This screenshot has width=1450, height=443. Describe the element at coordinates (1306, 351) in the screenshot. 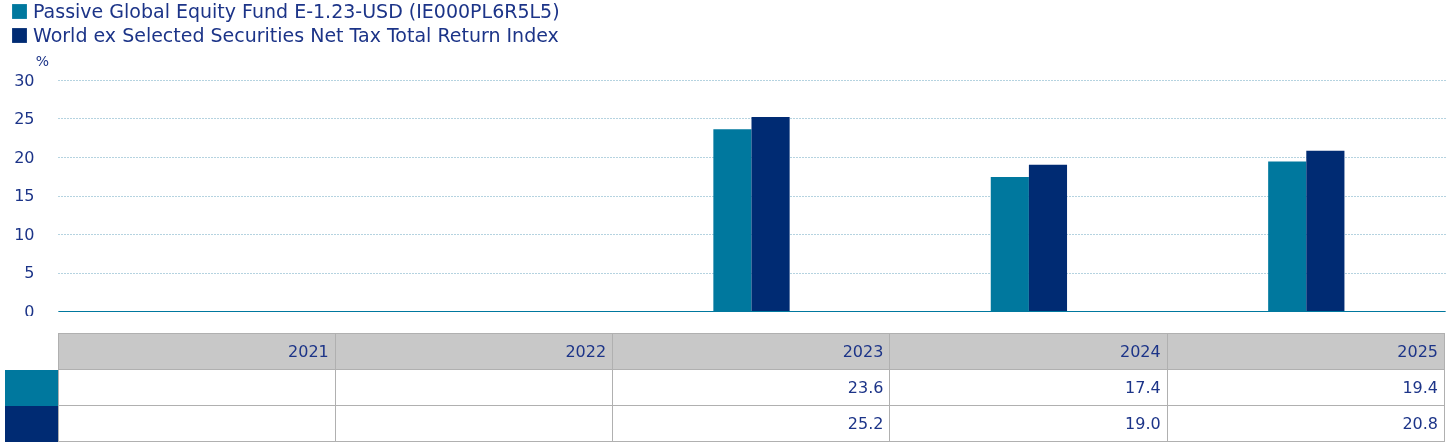

I see `x-tick-label: 2025` at that location.